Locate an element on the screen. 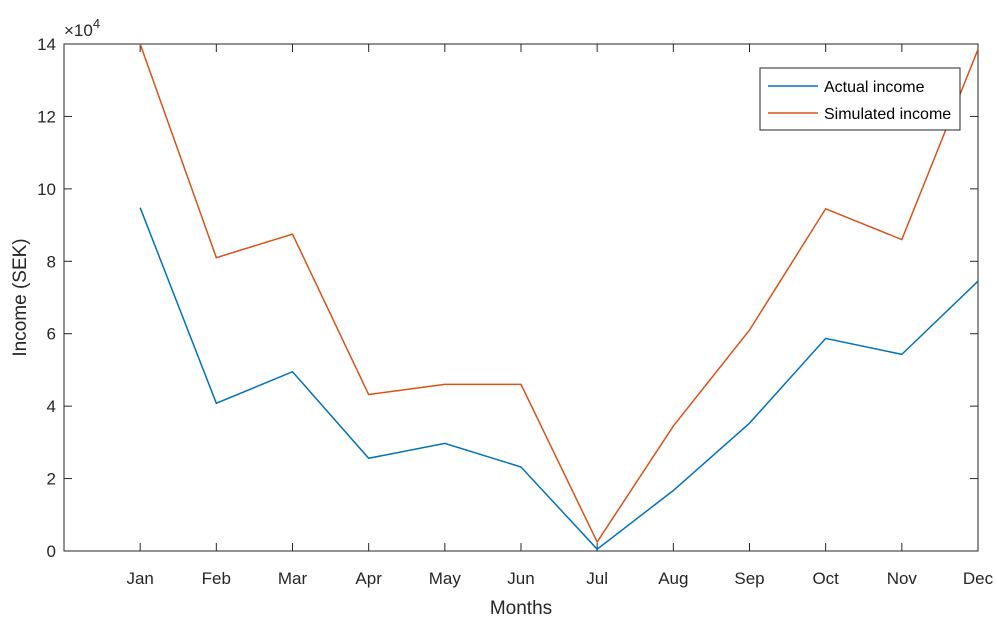  x-tick-label: Jul is located at coordinates (597, 578).